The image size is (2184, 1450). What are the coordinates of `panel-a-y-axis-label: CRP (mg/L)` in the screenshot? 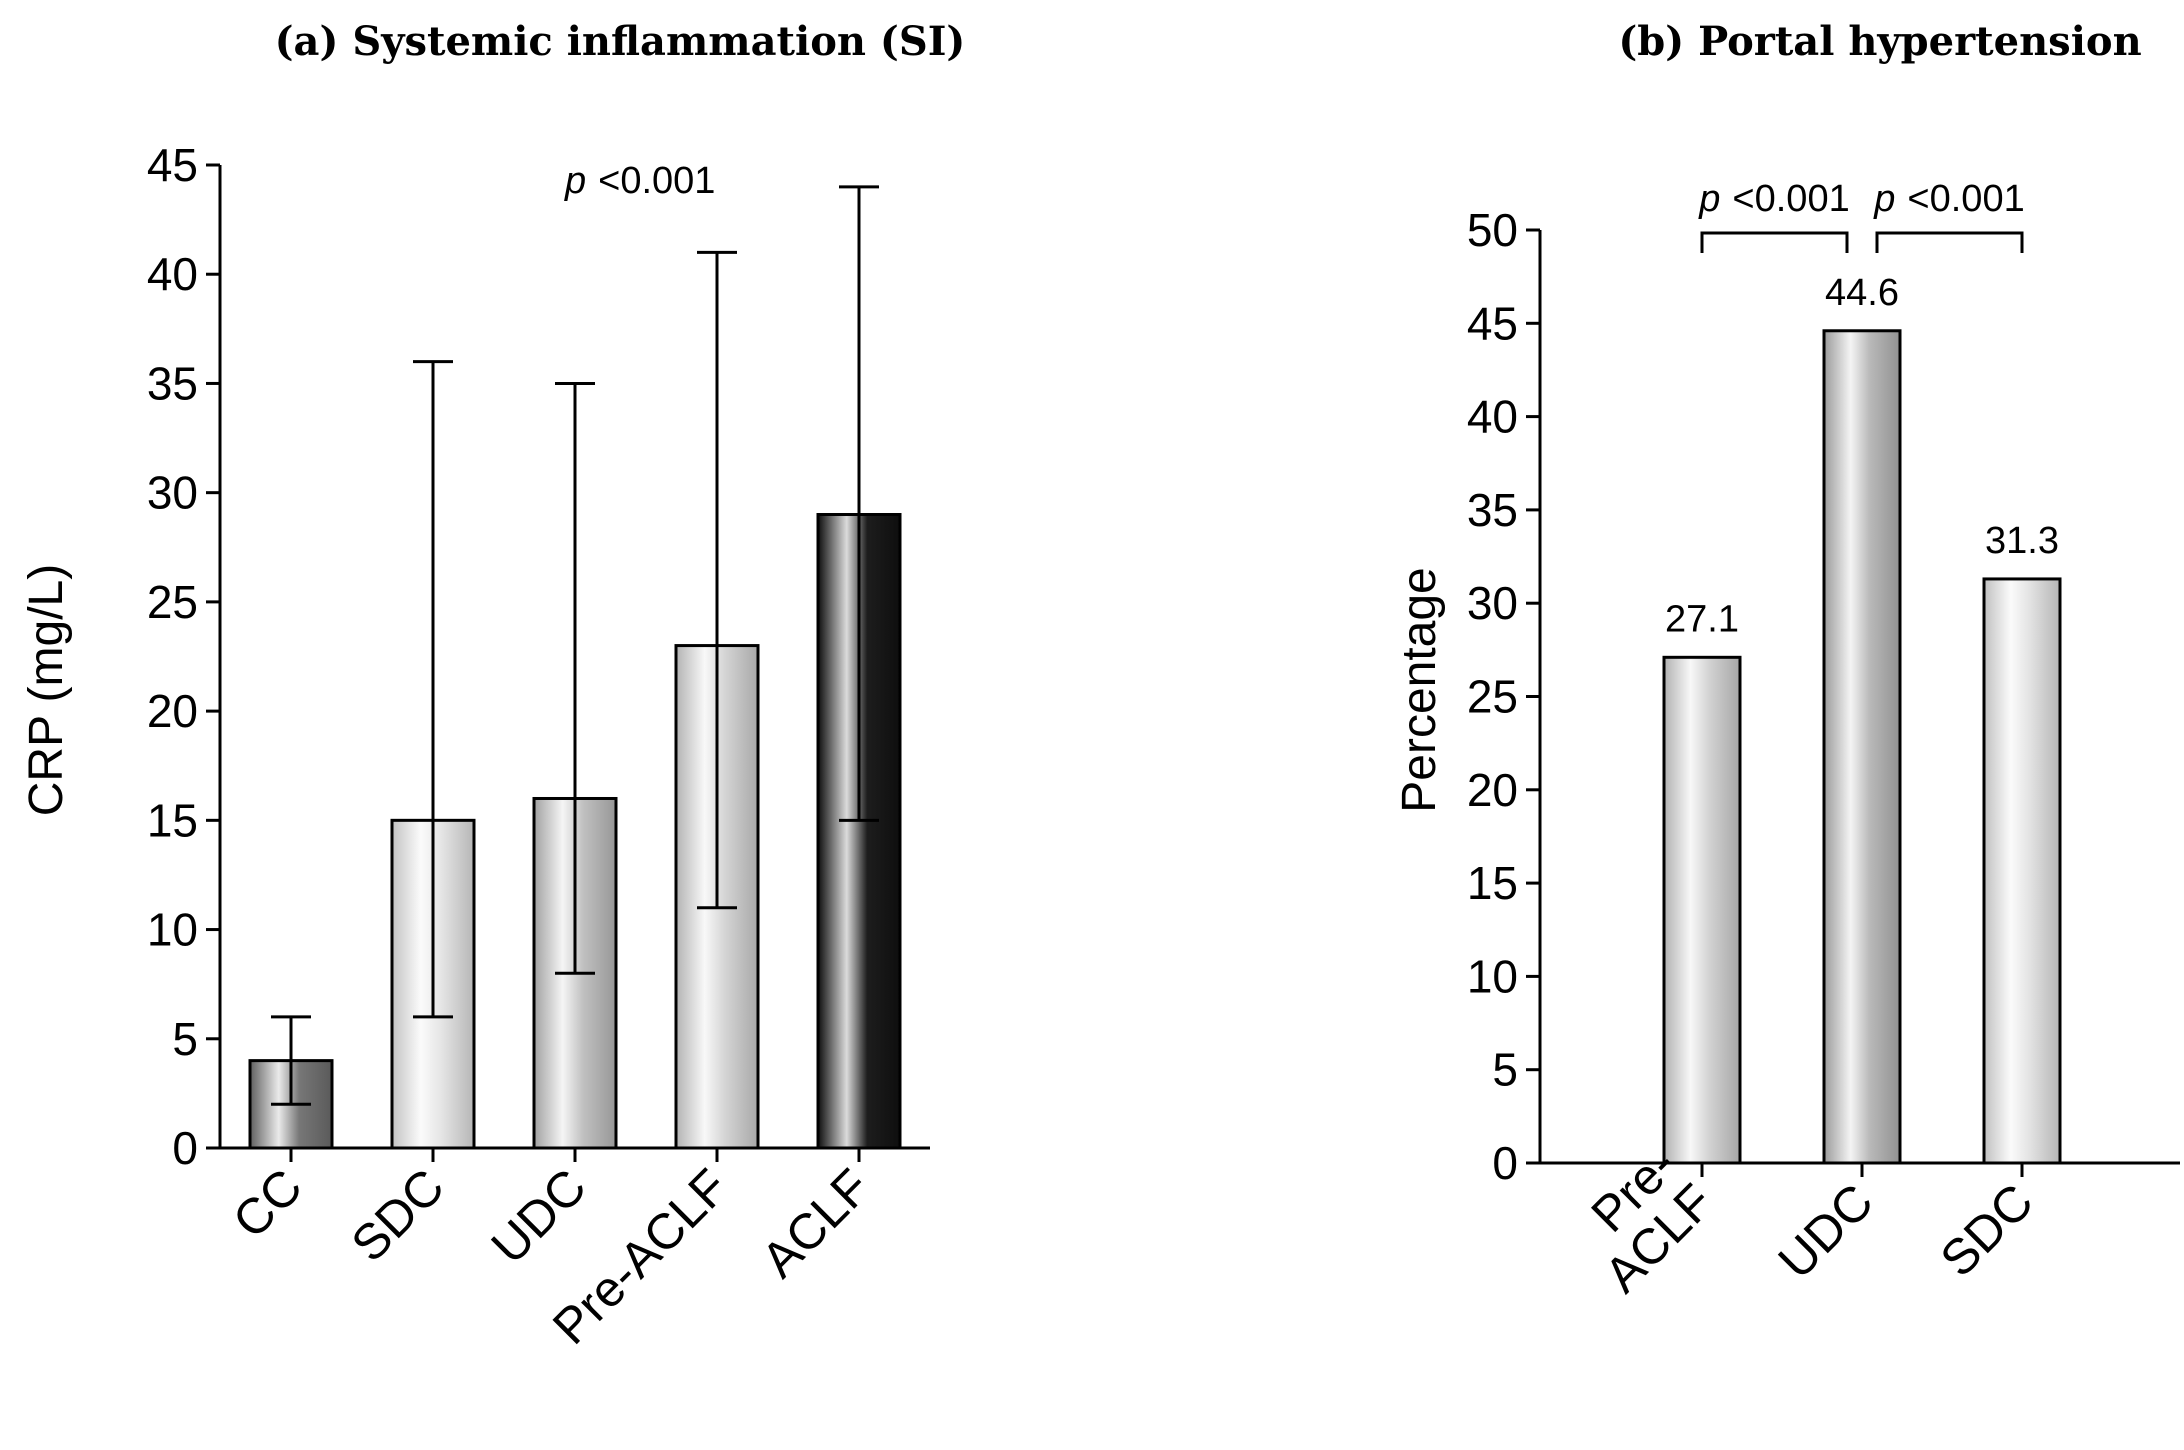 It's located at (46, 690).